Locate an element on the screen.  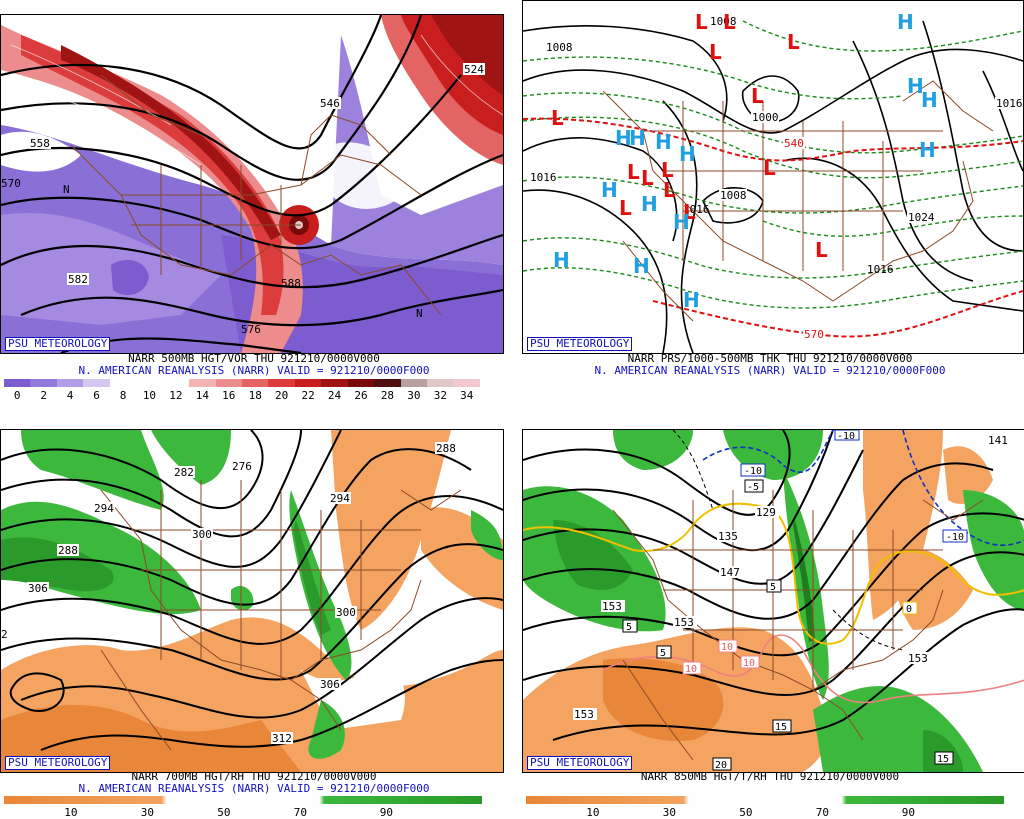
colorbar-tick-label: 28 is located at coordinates (387, 395).